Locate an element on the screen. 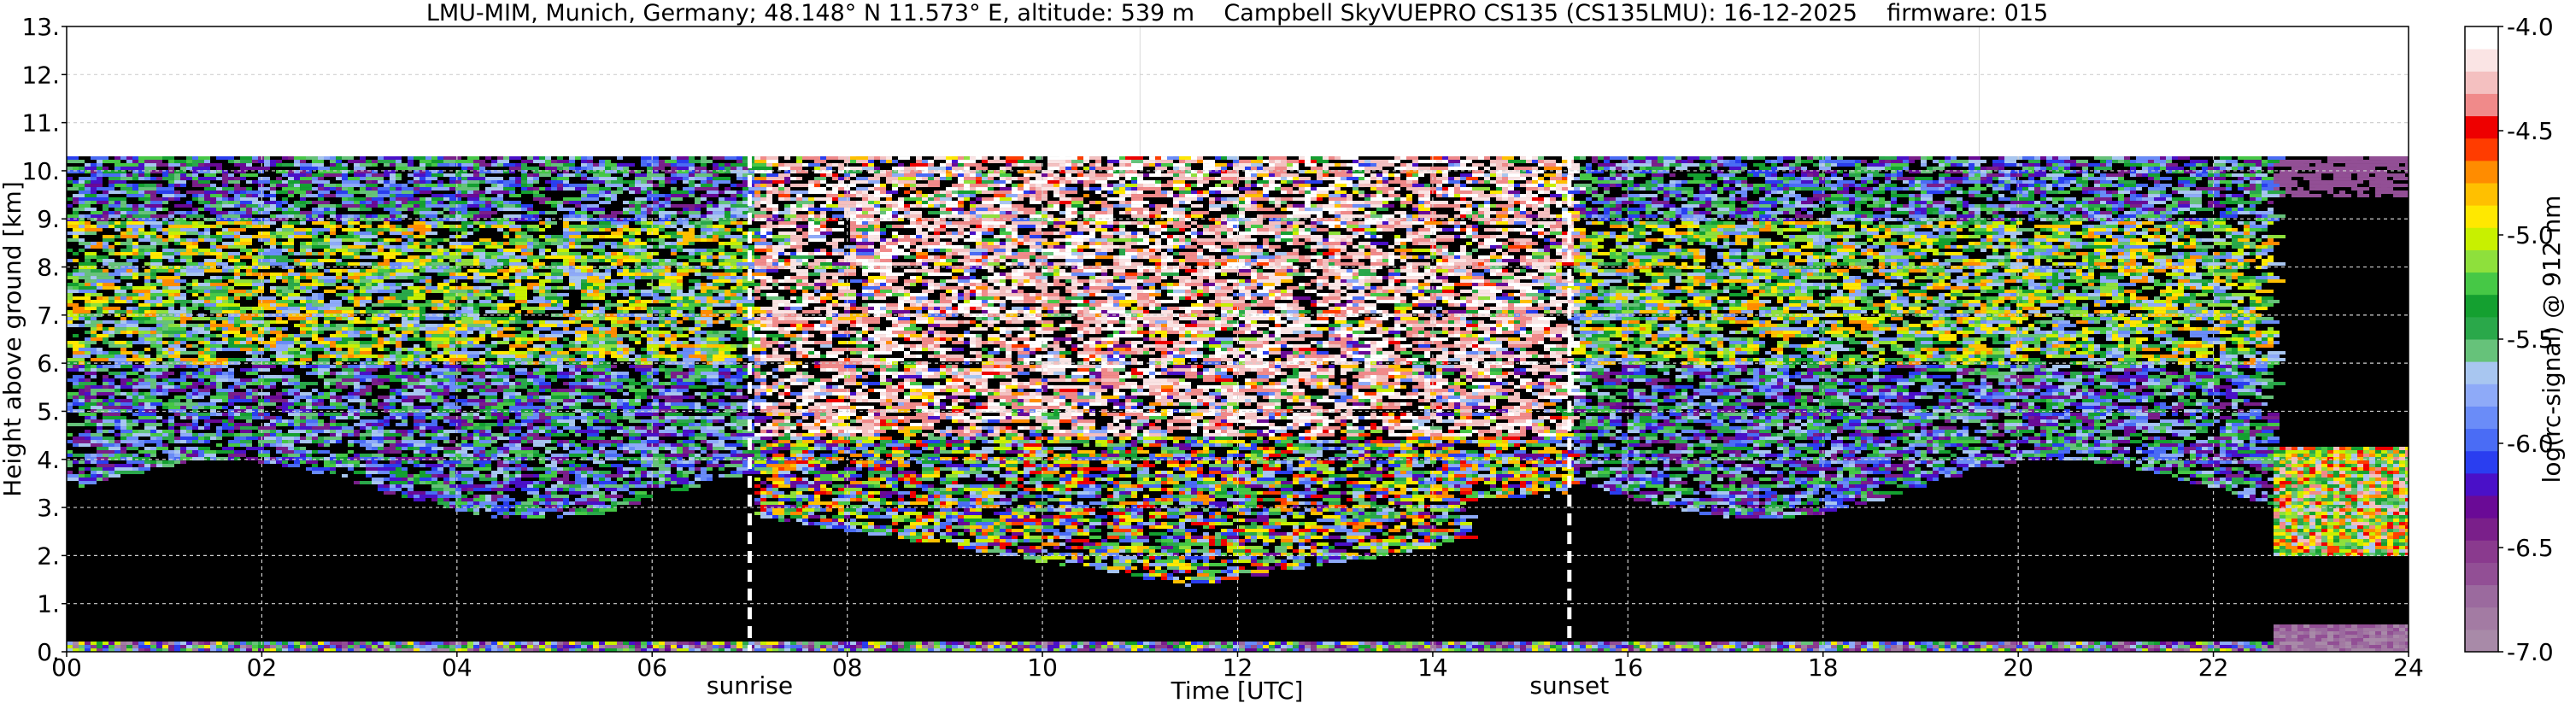 Image resolution: width=2576 pixels, height=709 pixels. y-tick-label: 3. is located at coordinates (48, 508).